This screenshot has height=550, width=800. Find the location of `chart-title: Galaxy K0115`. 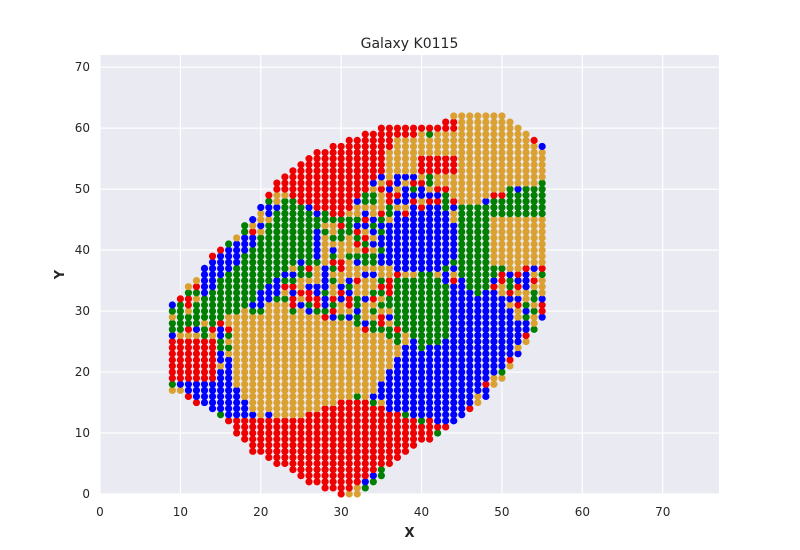

chart-title: Galaxy K0115 is located at coordinates (410, 44).